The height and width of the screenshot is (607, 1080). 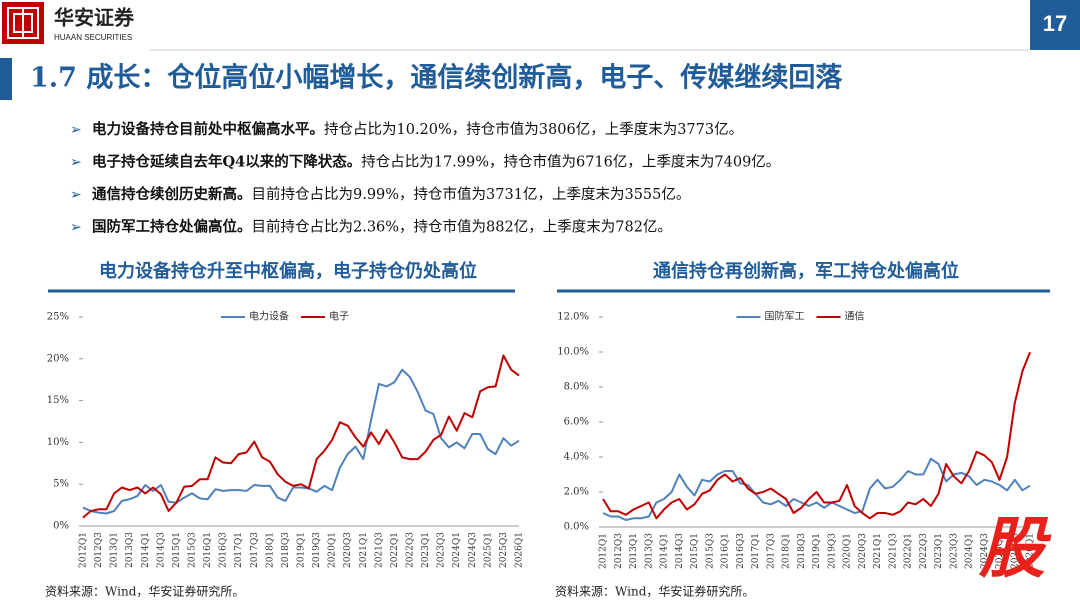 I want to click on page-number-box, so click(x=1055, y=25).